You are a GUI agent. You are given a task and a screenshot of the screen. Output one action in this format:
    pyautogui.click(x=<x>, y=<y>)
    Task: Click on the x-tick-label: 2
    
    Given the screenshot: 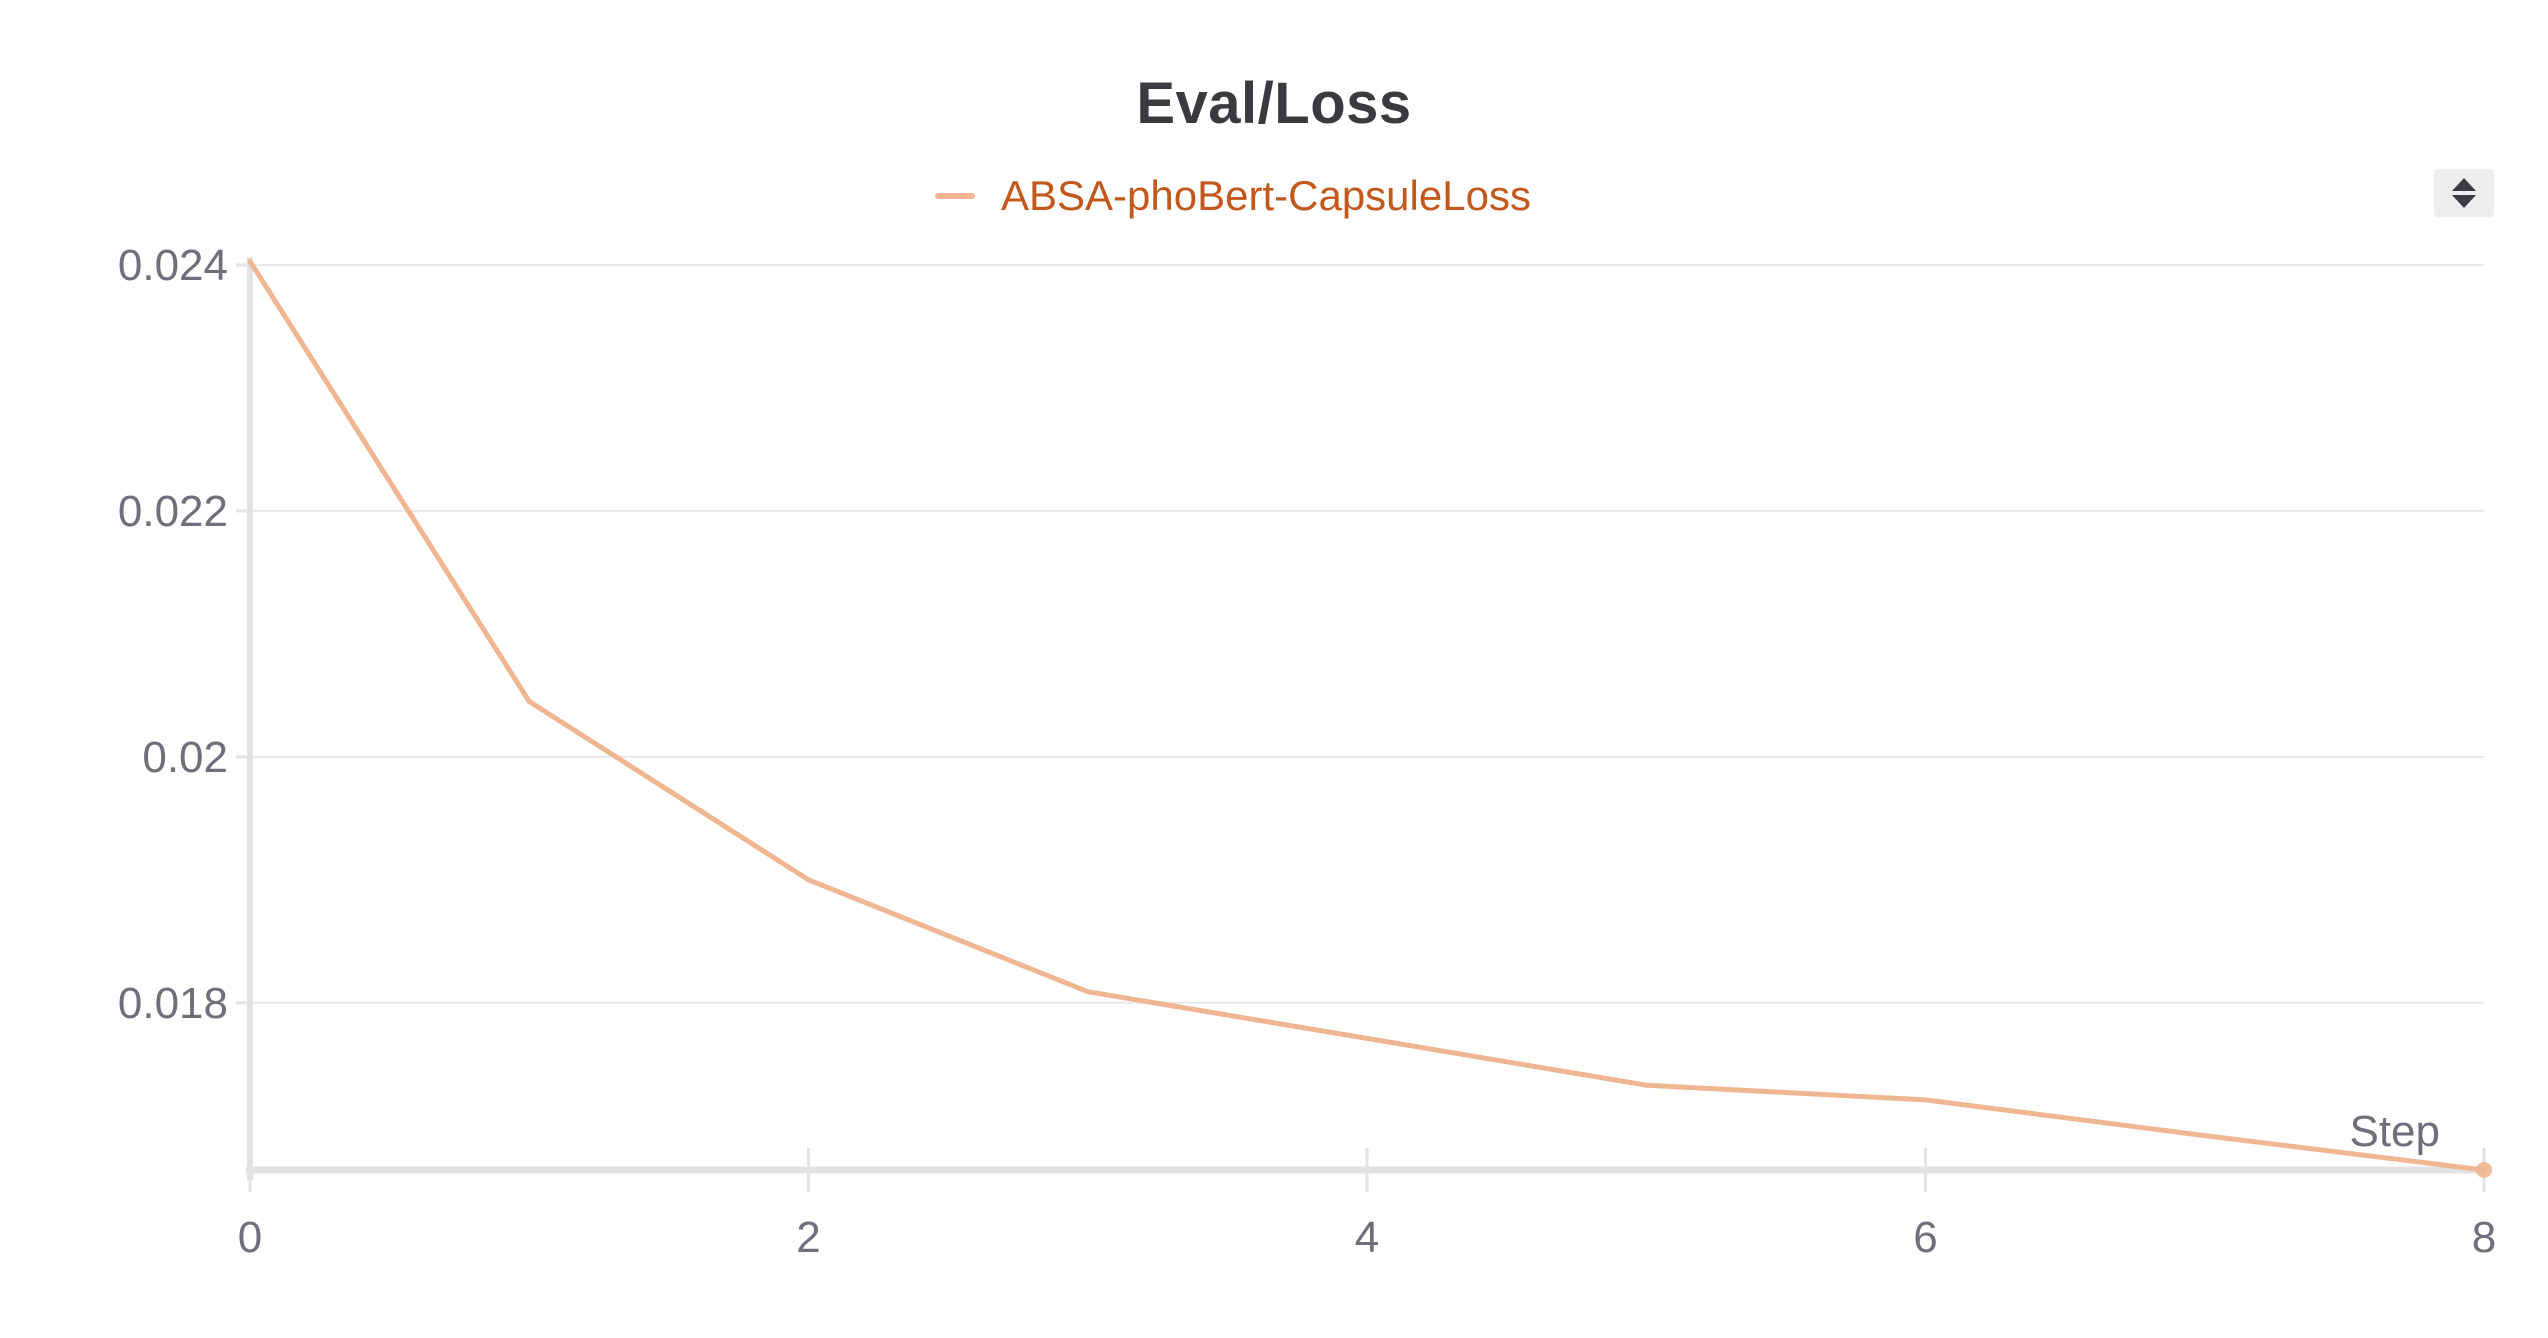 What is the action you would take?
    pyautogui.click(x=808, y=1237)
    